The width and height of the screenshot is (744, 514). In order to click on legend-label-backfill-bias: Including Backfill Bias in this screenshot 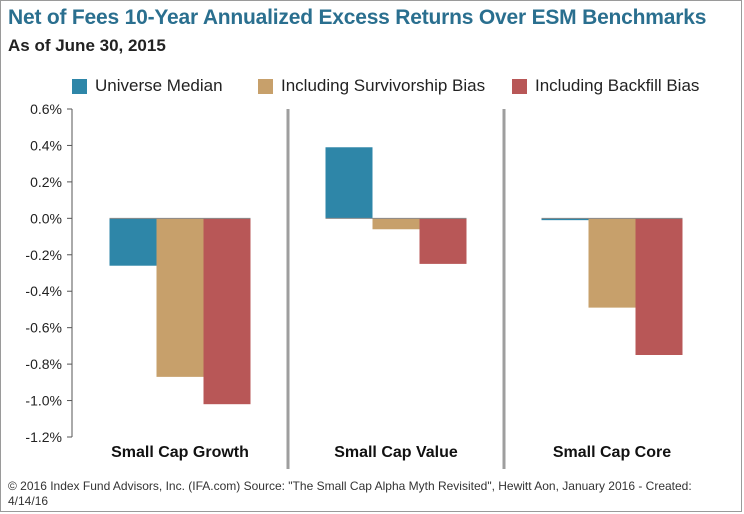, I will do `click(617, 85)`.